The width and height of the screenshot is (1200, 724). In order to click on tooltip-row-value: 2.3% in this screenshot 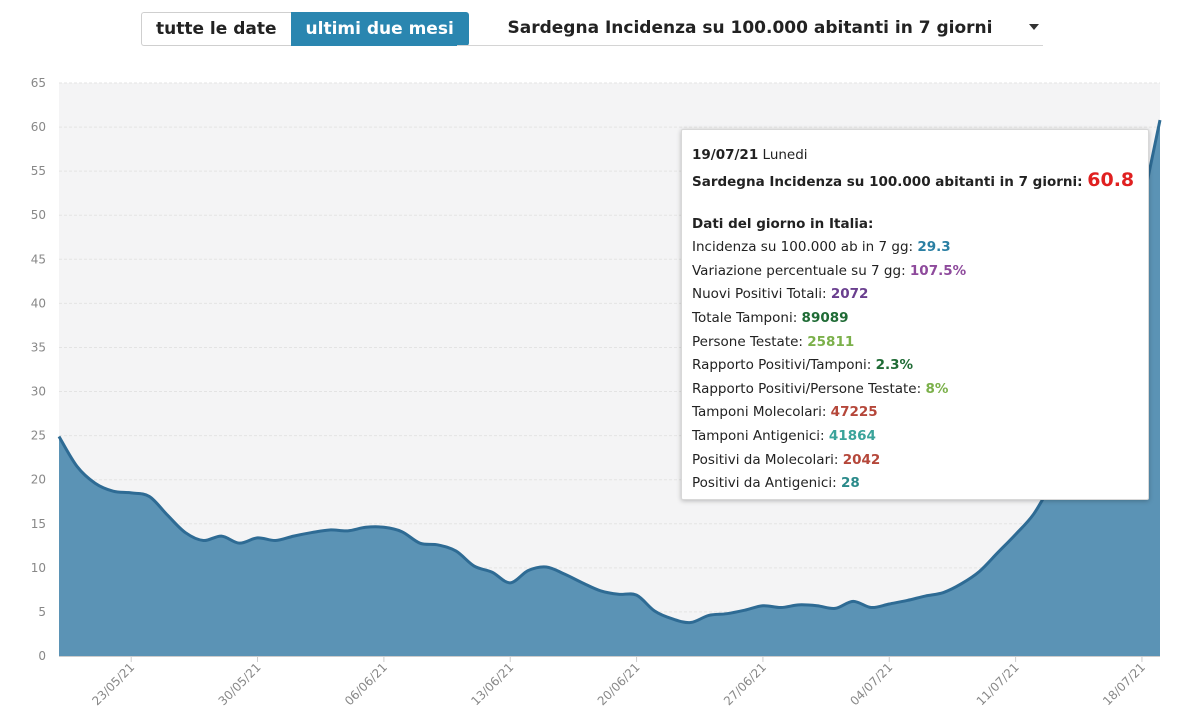, I will do `click(894, 365)`.